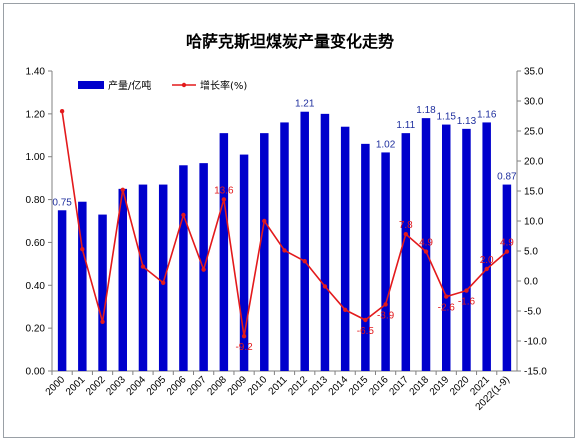 This screenshot has height=443, width=580. Describe the element at coordinates (319, 386) in the screenshot. I see `x-tick-label: 2013` at that location.